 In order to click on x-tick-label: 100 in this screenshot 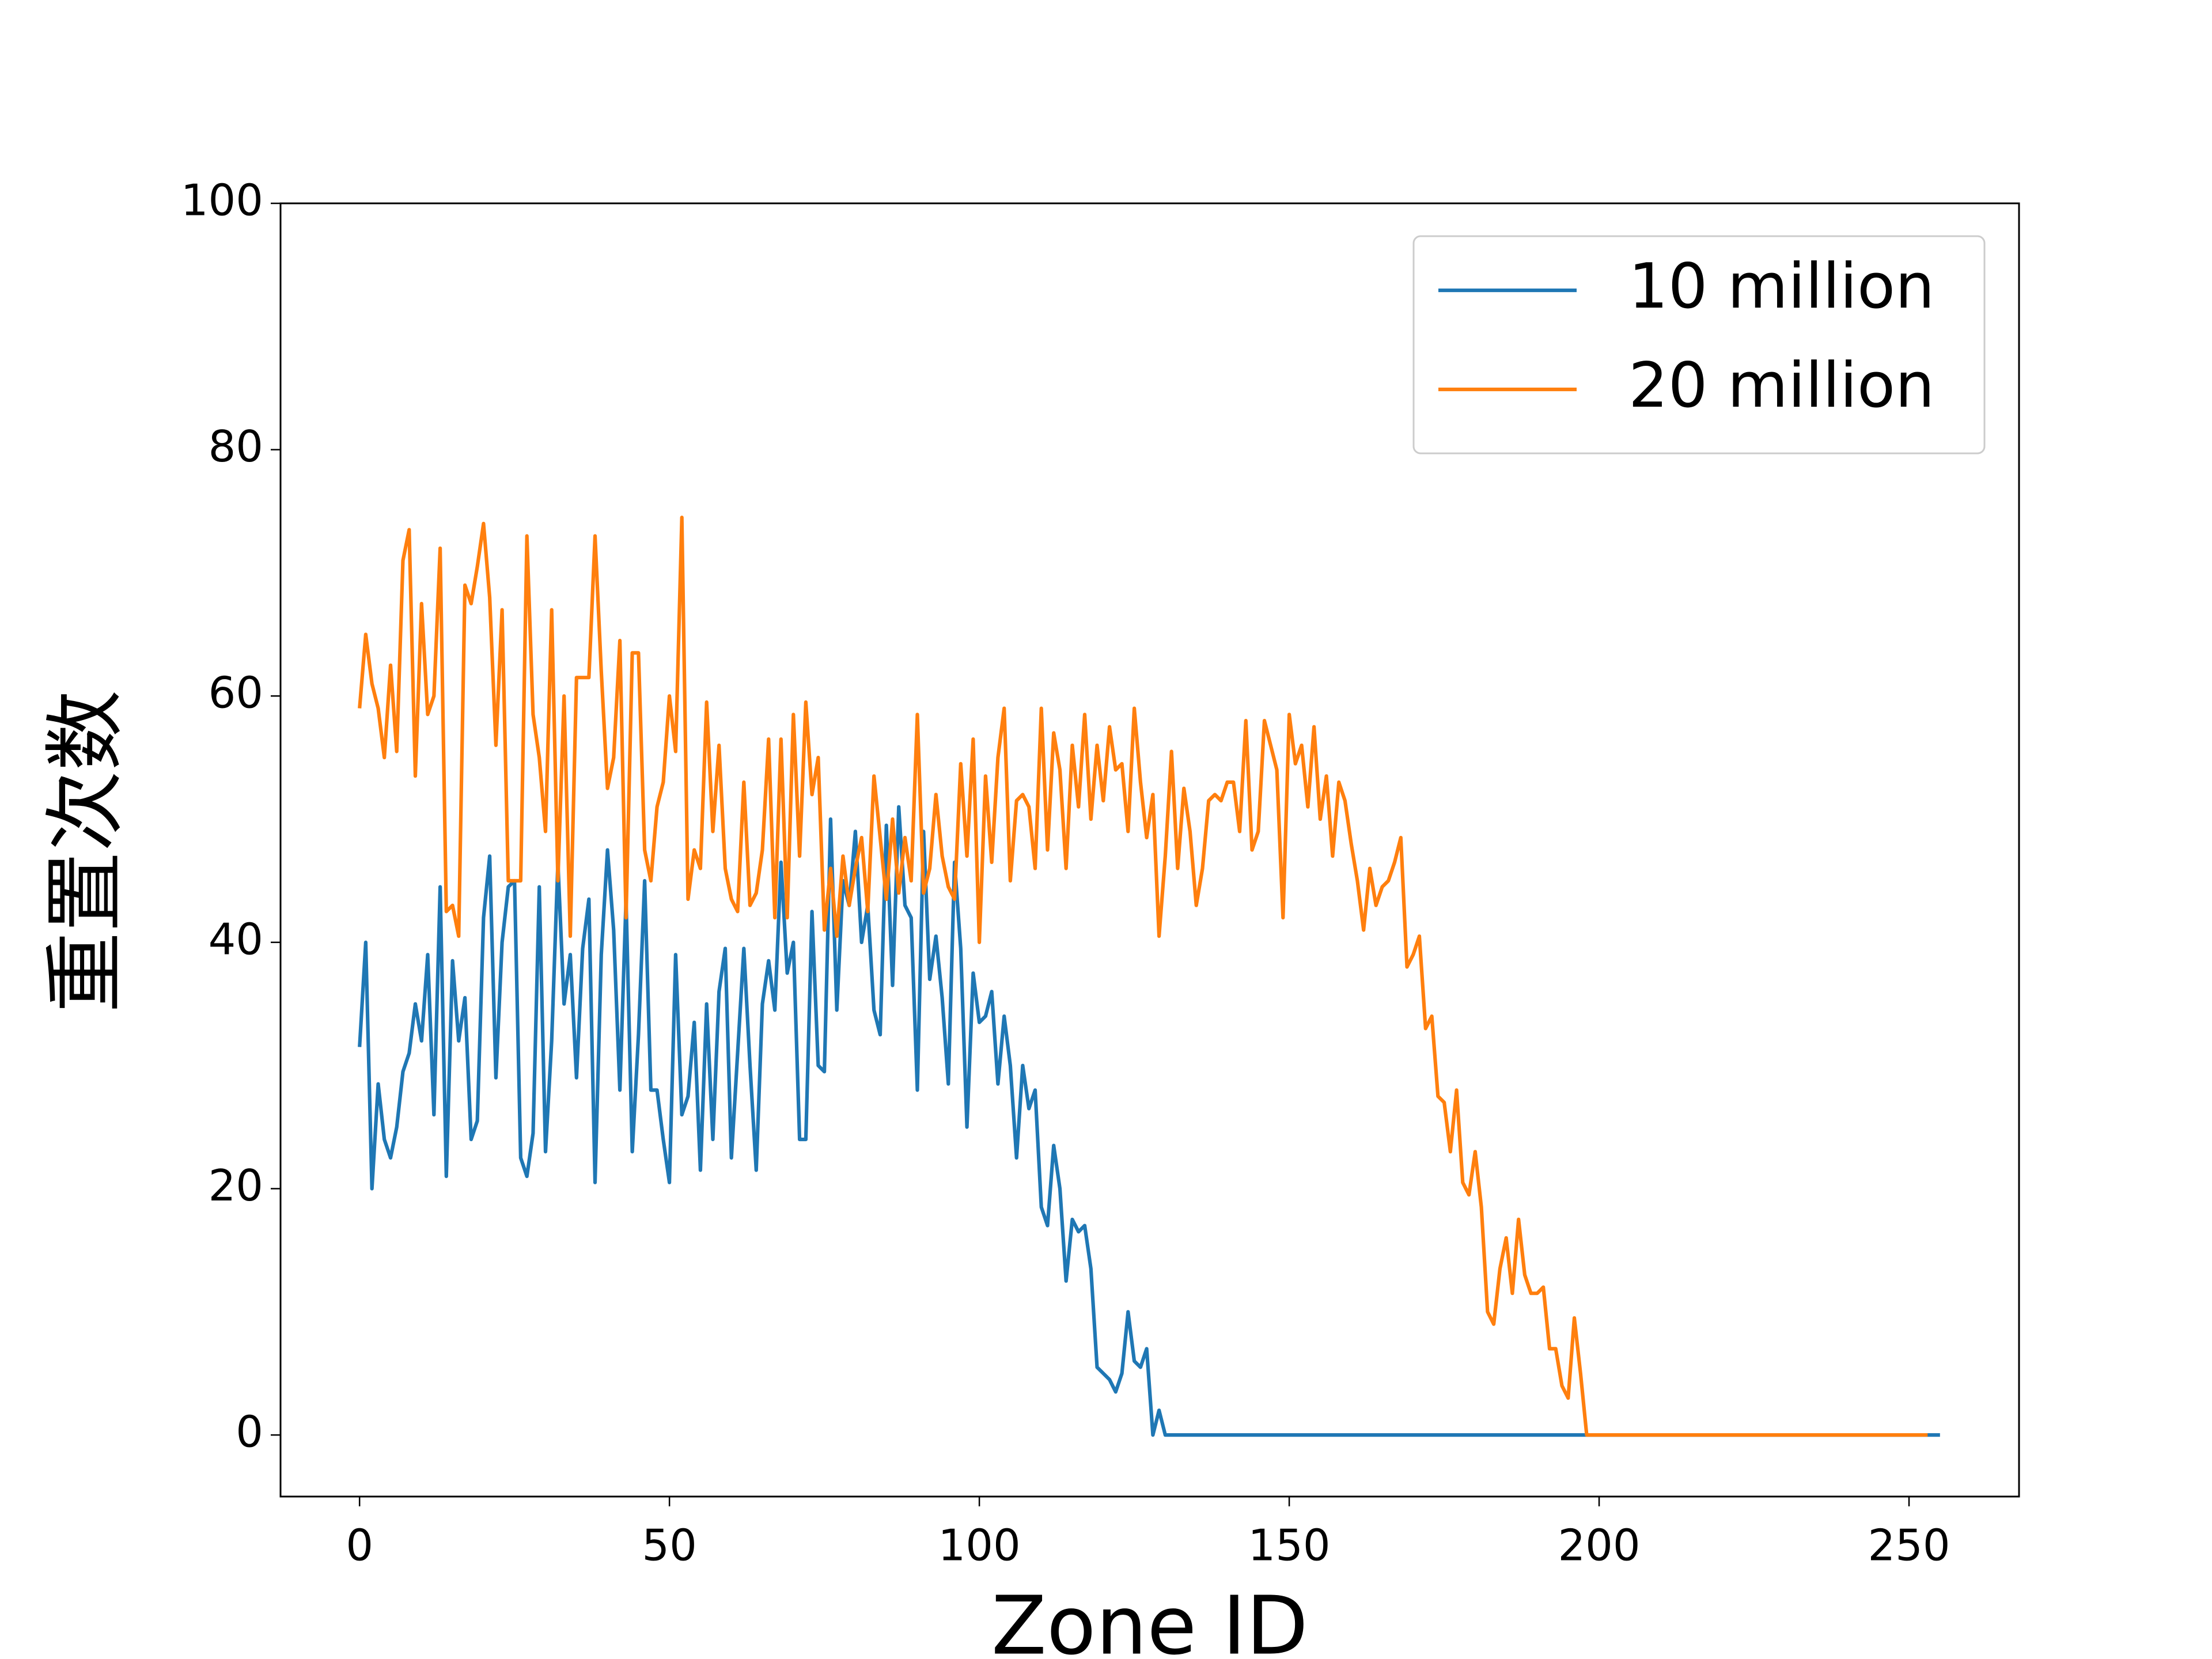, I will do `click(979, 1545)`.